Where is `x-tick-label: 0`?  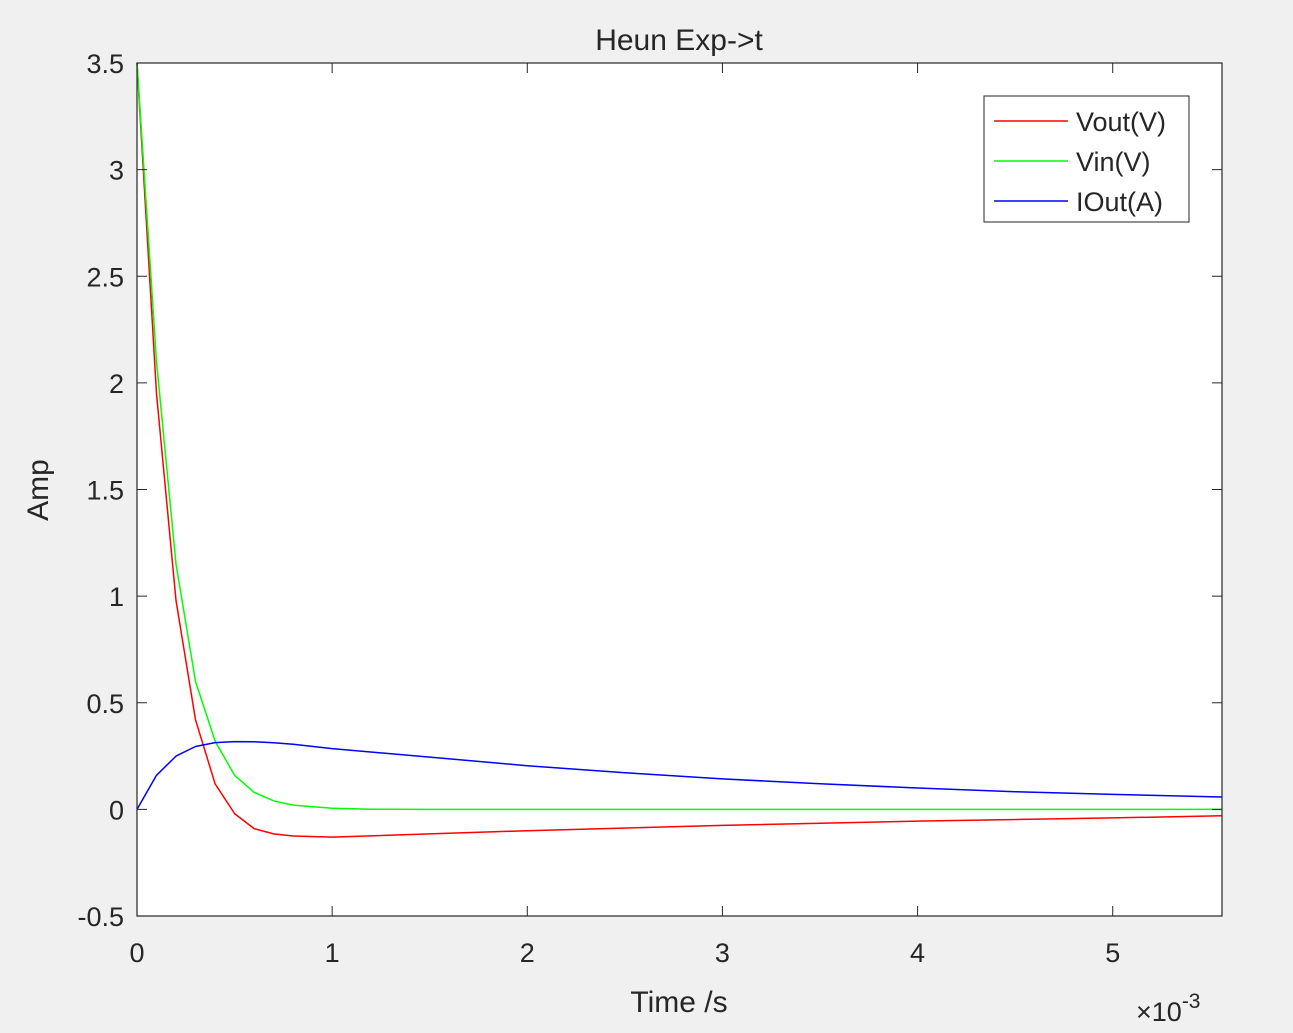 x-tick-label: 0 is located at coordinates (136, 953).